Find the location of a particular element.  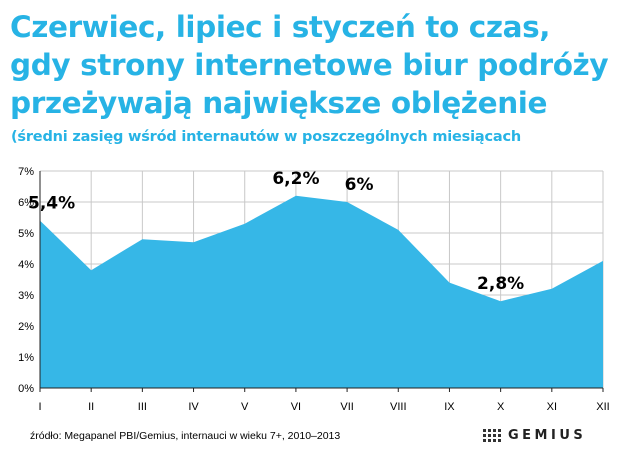

logo-text: GEMIUS is located at coordinates (547, 435).